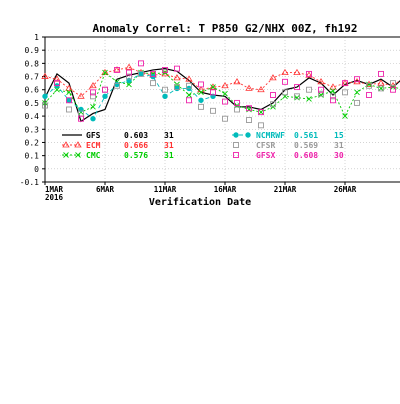  I want to click on legend-name: CFSR, so click(265, 145).